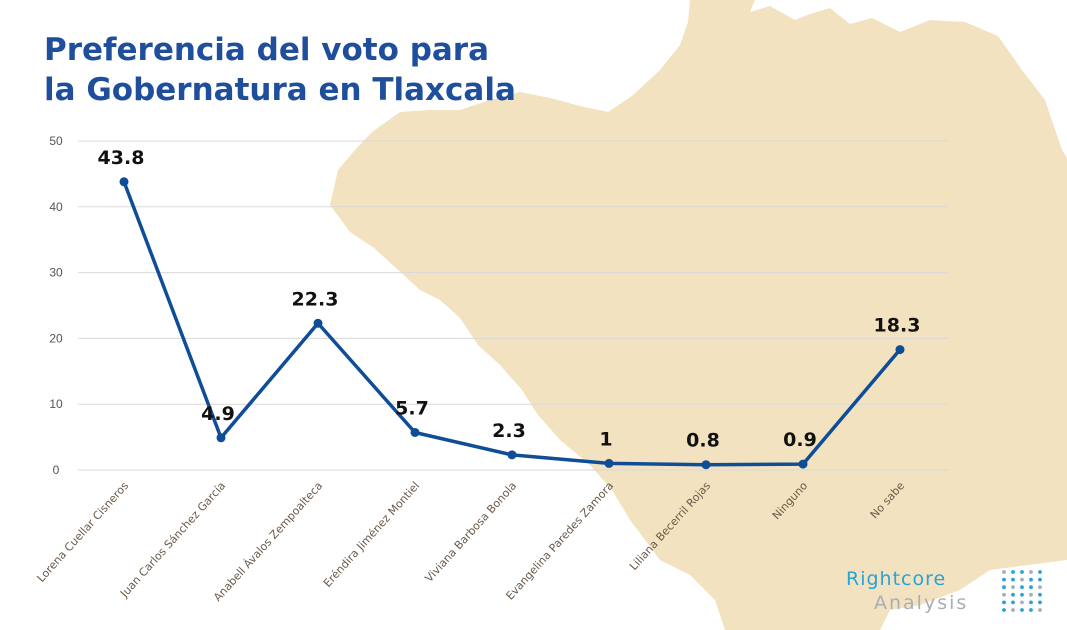 The height and width of the screenshot is (630, 1067). I want to click on rightcore-logo: Rightcore Analysis, so click(951, 593).